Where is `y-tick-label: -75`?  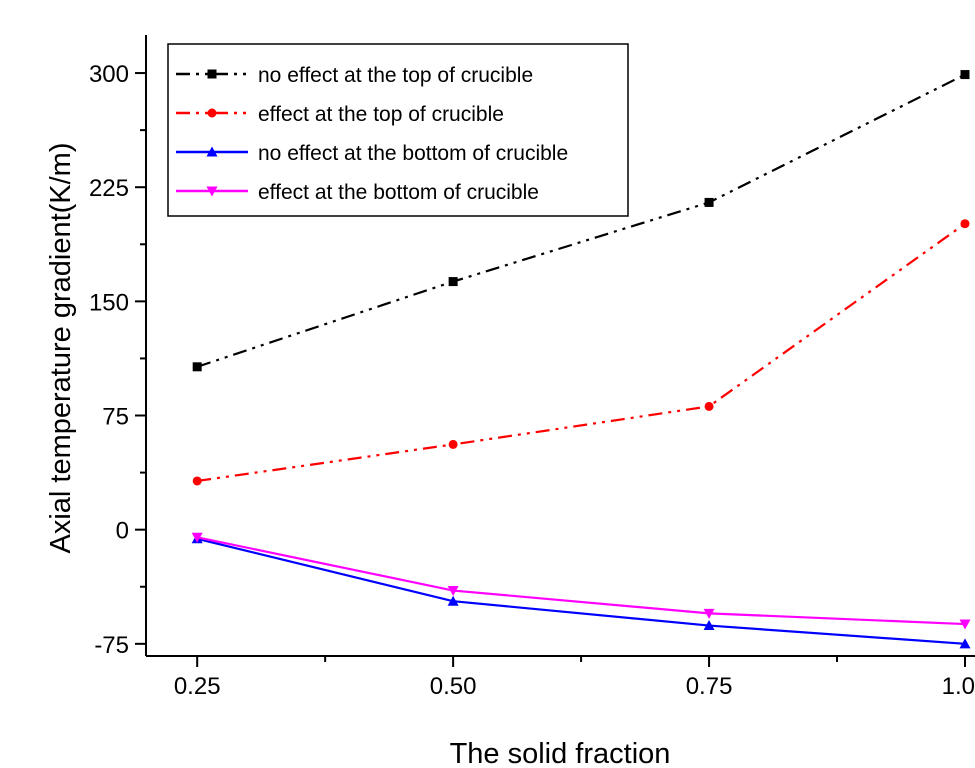 y-tick-label: -75 is located at coordinates (111, 645).